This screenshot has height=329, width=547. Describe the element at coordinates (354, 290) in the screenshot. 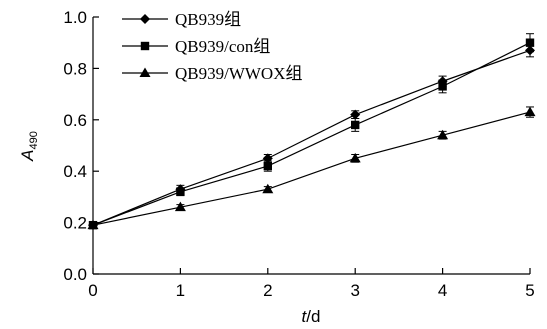

I see `x-tick-label: 3` at that location.